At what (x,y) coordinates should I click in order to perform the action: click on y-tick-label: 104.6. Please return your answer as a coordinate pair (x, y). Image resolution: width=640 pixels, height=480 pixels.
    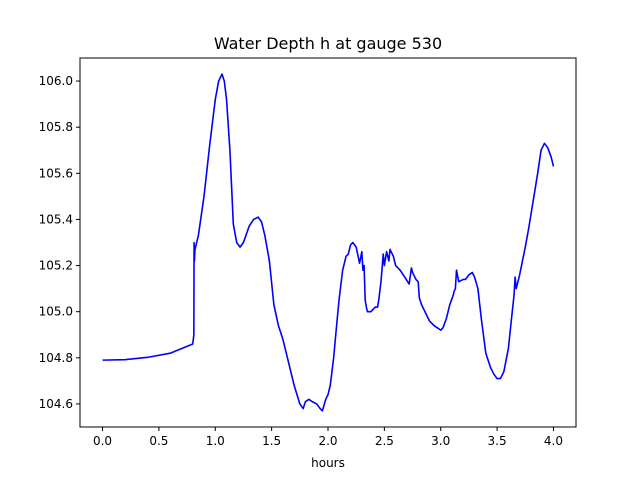
    Looking at the image, I should click on (56, 404).